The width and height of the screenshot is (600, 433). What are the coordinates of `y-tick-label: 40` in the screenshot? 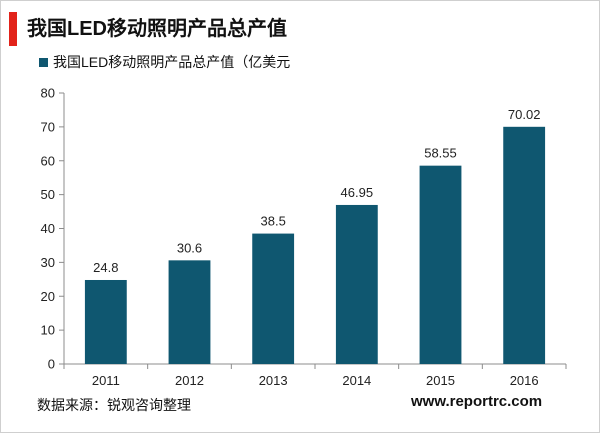 It's located at (48, 228).